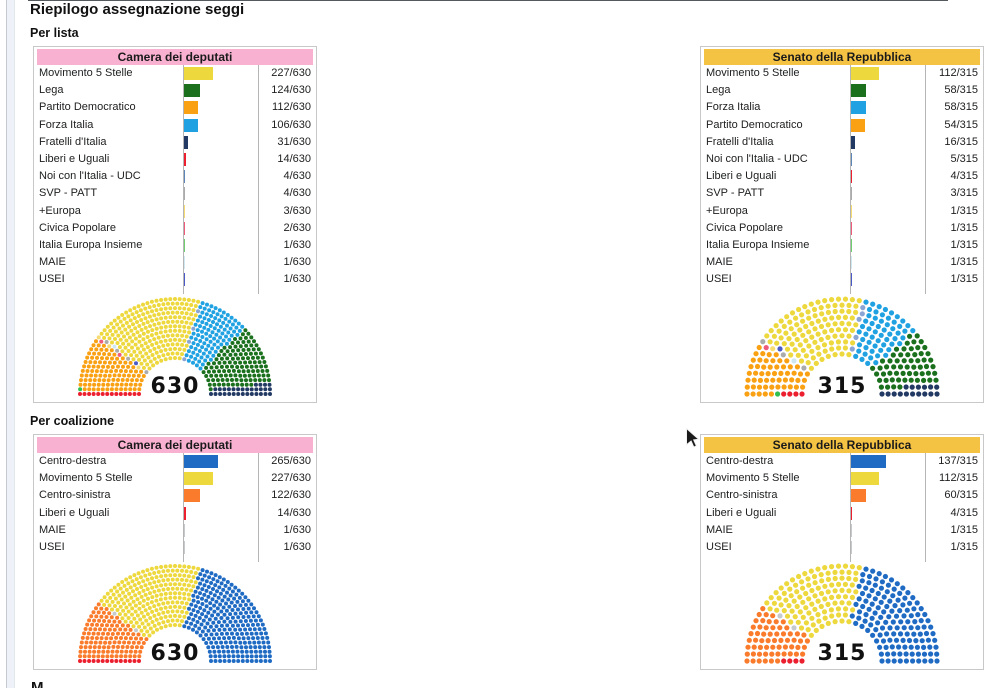 This screenshot has height=688, width=1000. Describe the element at coordinates (842, 74) in the screenshot. I see `party-row: Movimento 5 Stelle 112/315` at that location.